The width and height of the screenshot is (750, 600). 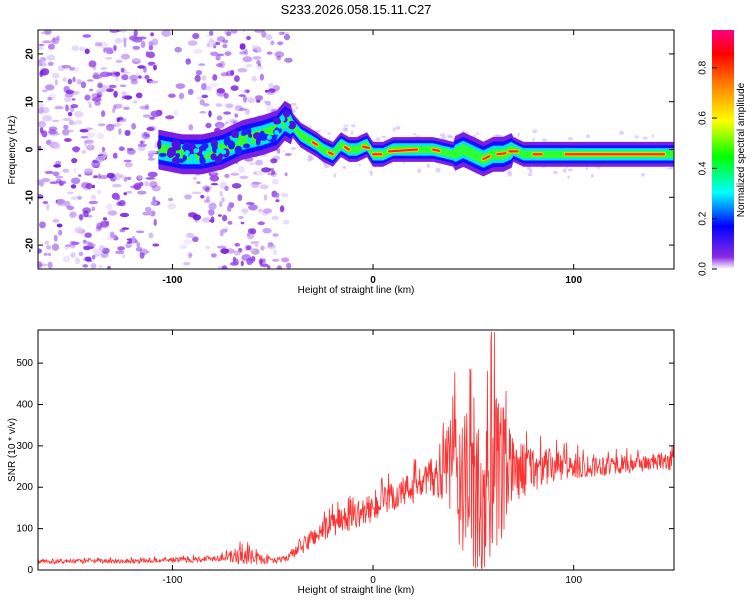 What do you see at coordinates (356, 9) in the screenshot?
I see `figure-title: S233.2026.058.15.11.C27` at bounding box center [356, 9].